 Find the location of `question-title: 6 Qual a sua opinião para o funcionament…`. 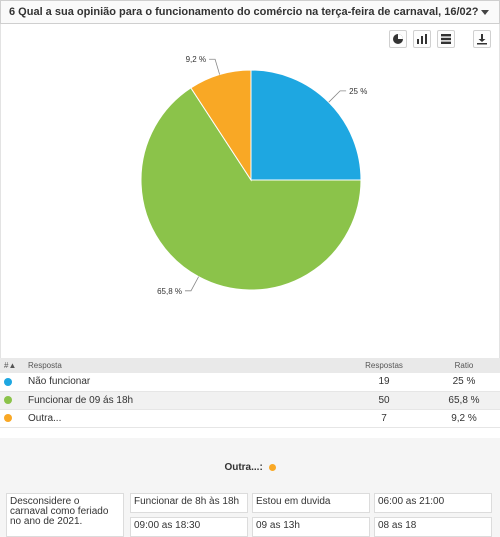

question-title: 6 Qual a sua opinião para o funcionament… is located at coordinates (244, 12).